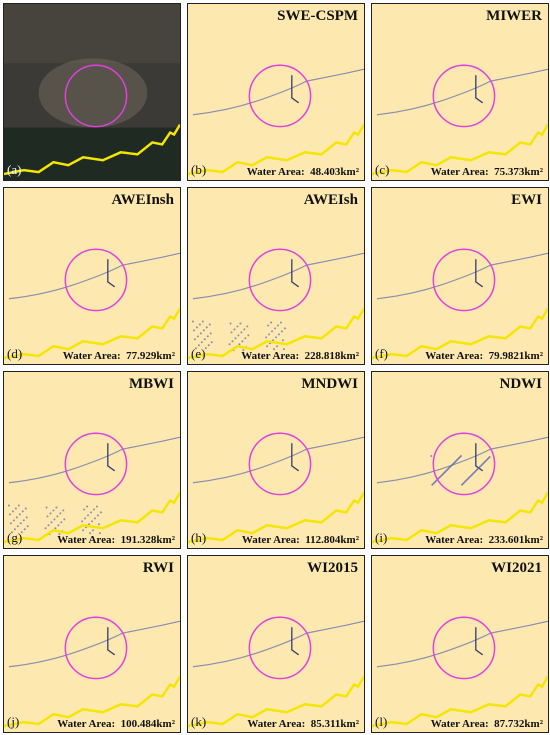 The width and height of the screenshot is (550, 735). I want to click on panel-title: RWI, so click(158, 568).